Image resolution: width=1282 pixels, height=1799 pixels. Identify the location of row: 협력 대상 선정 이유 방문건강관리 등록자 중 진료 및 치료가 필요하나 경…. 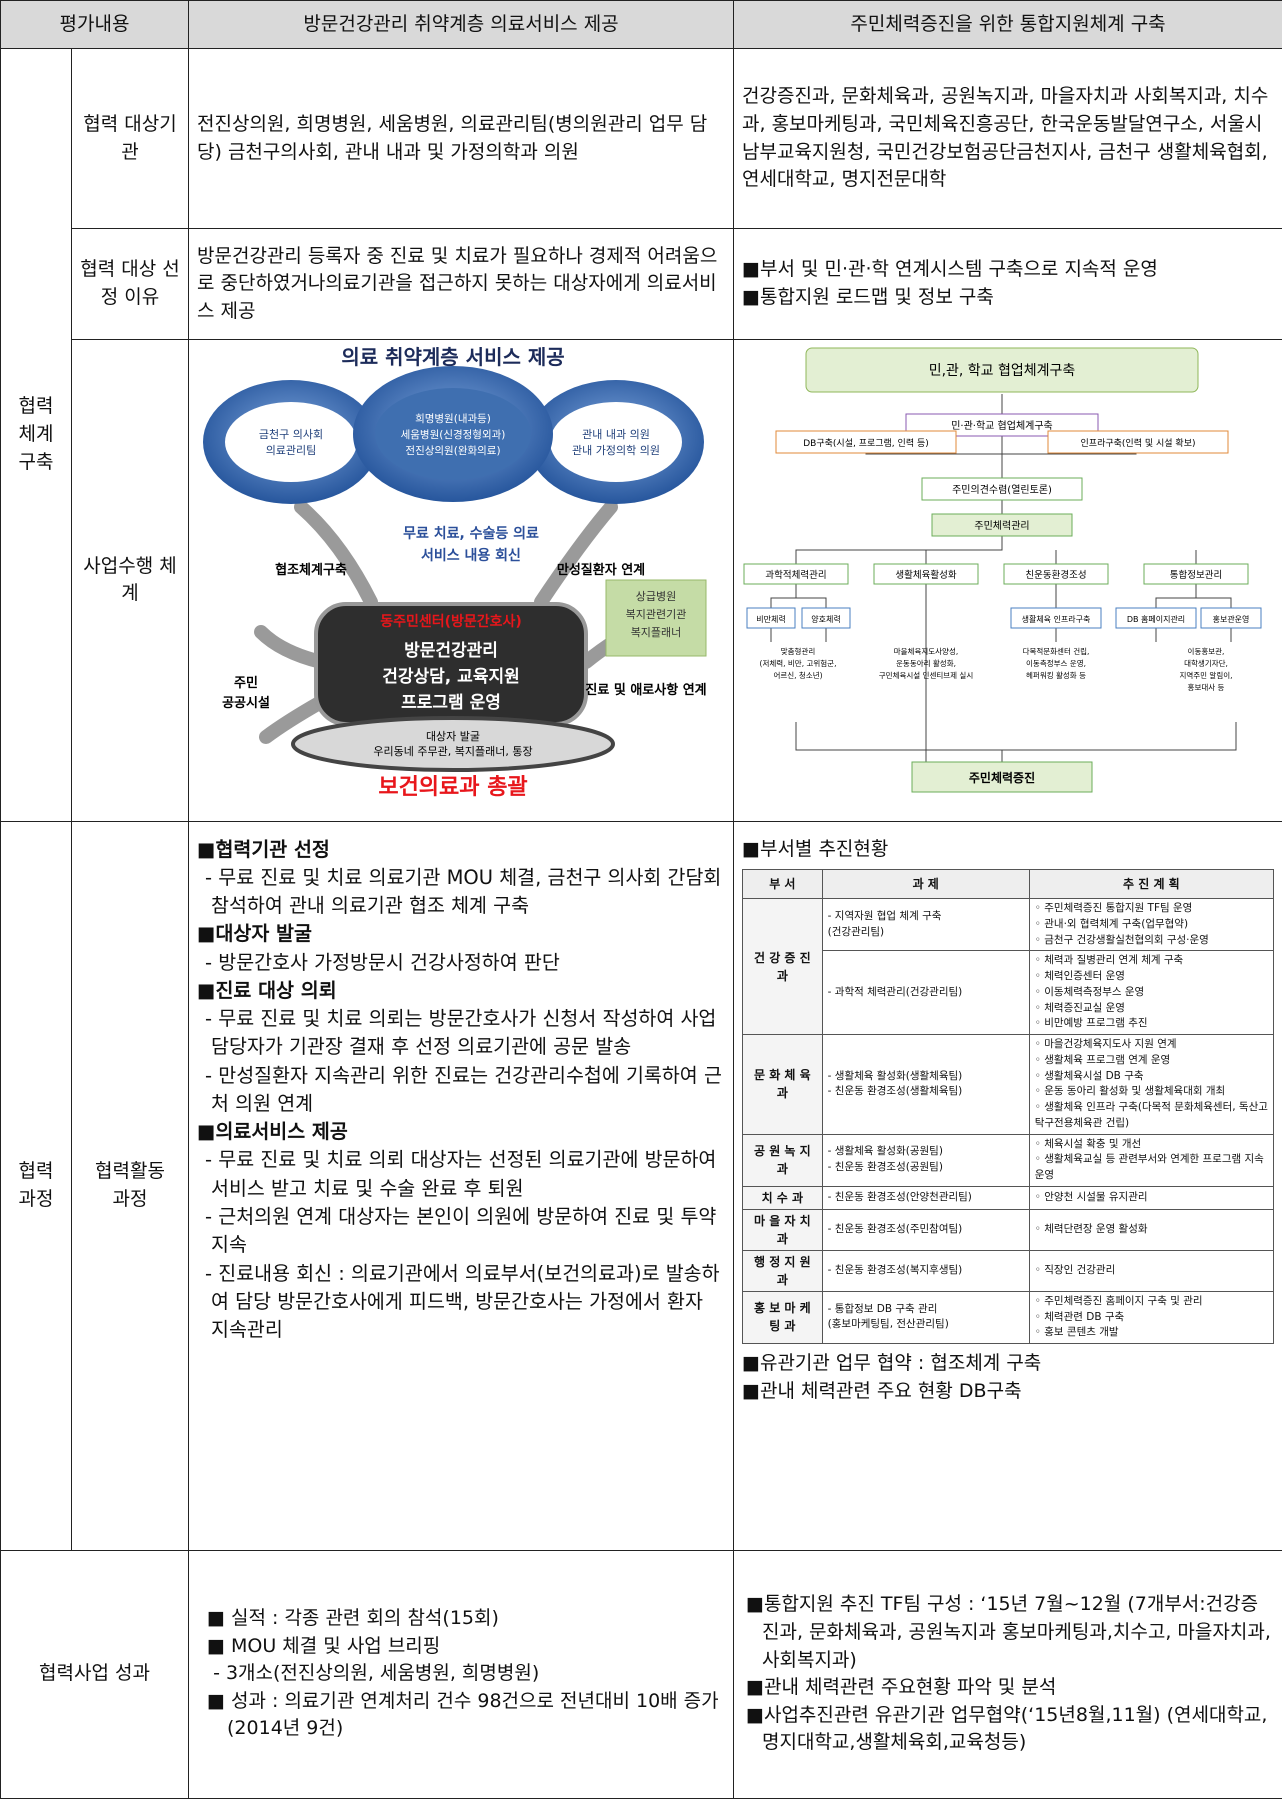
(641, 284).